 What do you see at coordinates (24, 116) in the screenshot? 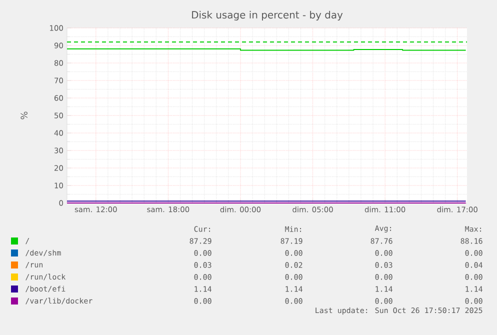
I see `y-axis-title: %` at bounding box center [24, 116].